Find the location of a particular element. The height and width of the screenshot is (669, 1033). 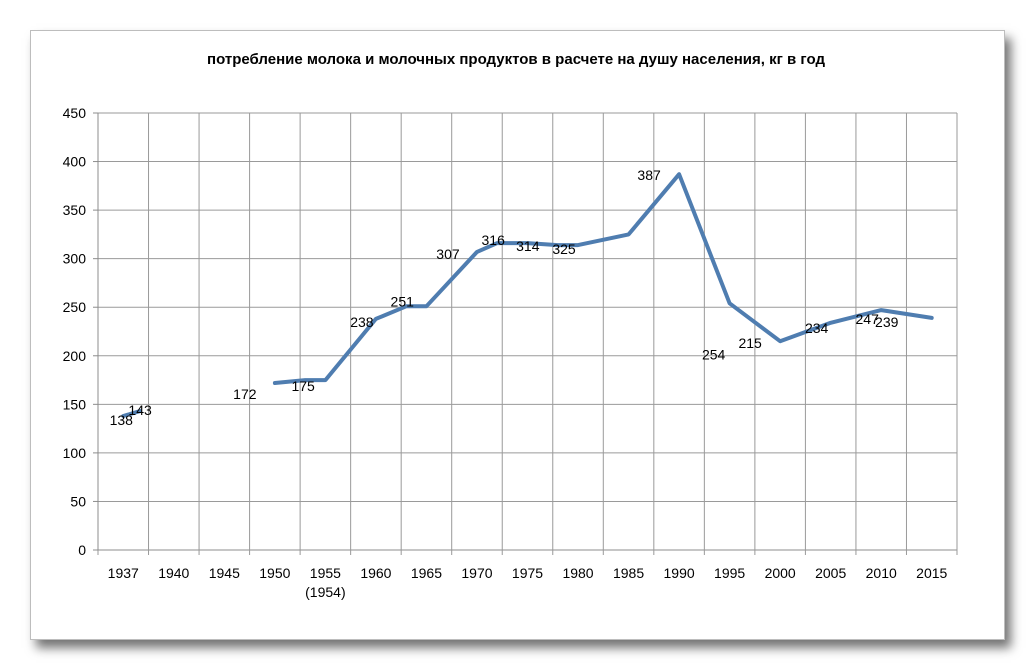

x-tick-label: 2005 is located at coordinates (830, 573).